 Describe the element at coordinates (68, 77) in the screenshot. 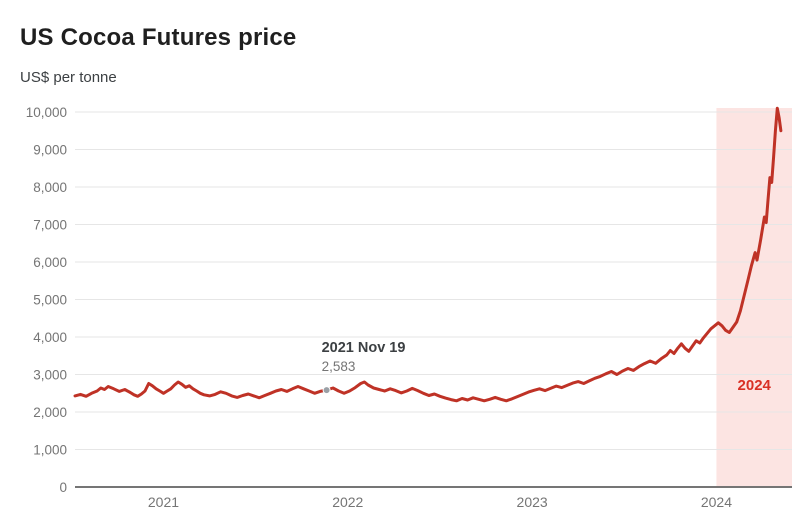

I see `chart-subtitle: US$ per tonne` at that location.